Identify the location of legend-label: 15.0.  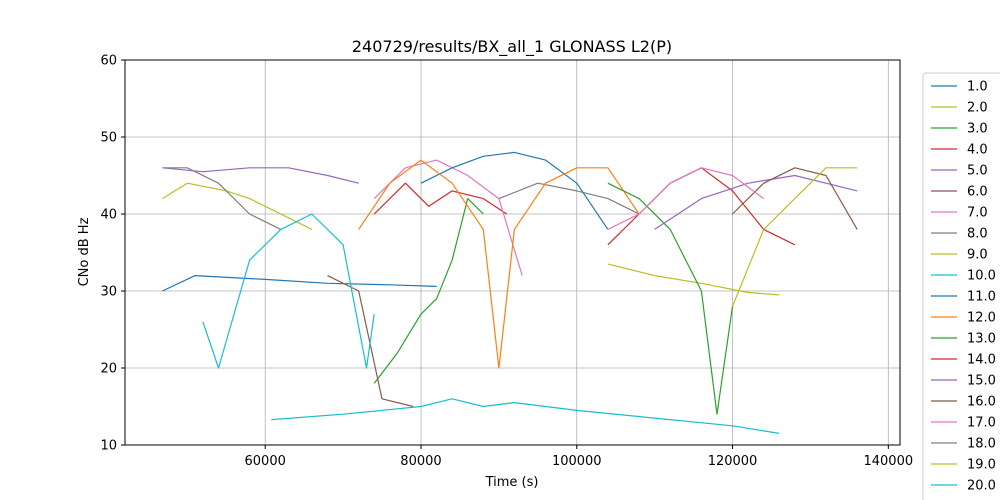
(981, 381).